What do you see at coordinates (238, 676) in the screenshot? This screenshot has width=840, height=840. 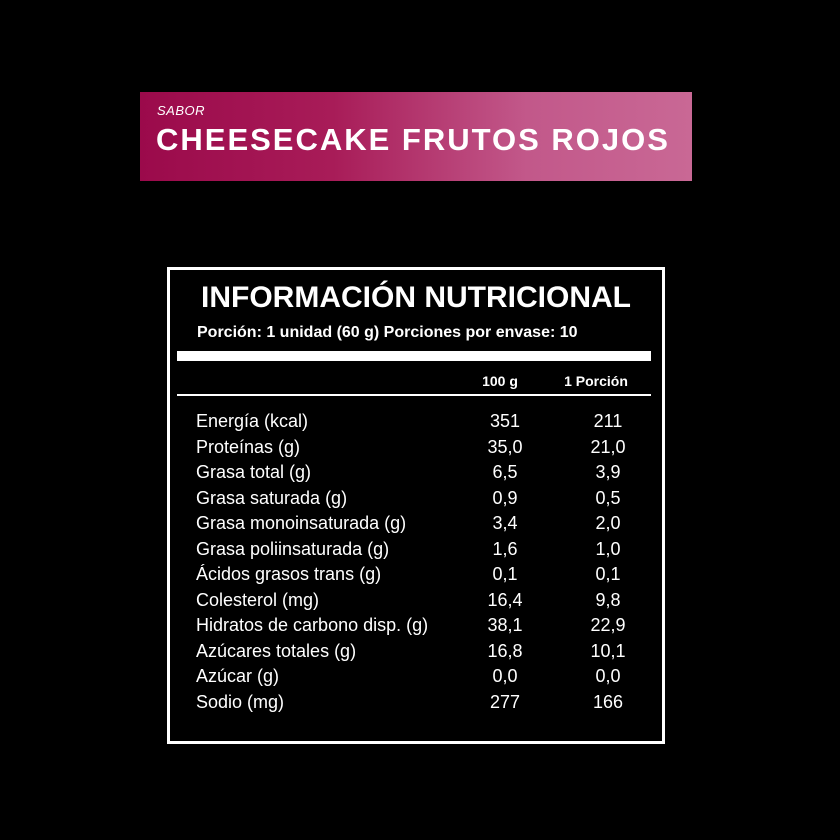 I see `nutrient-label: Azúcar (g)` at bounding box center [238, 676].